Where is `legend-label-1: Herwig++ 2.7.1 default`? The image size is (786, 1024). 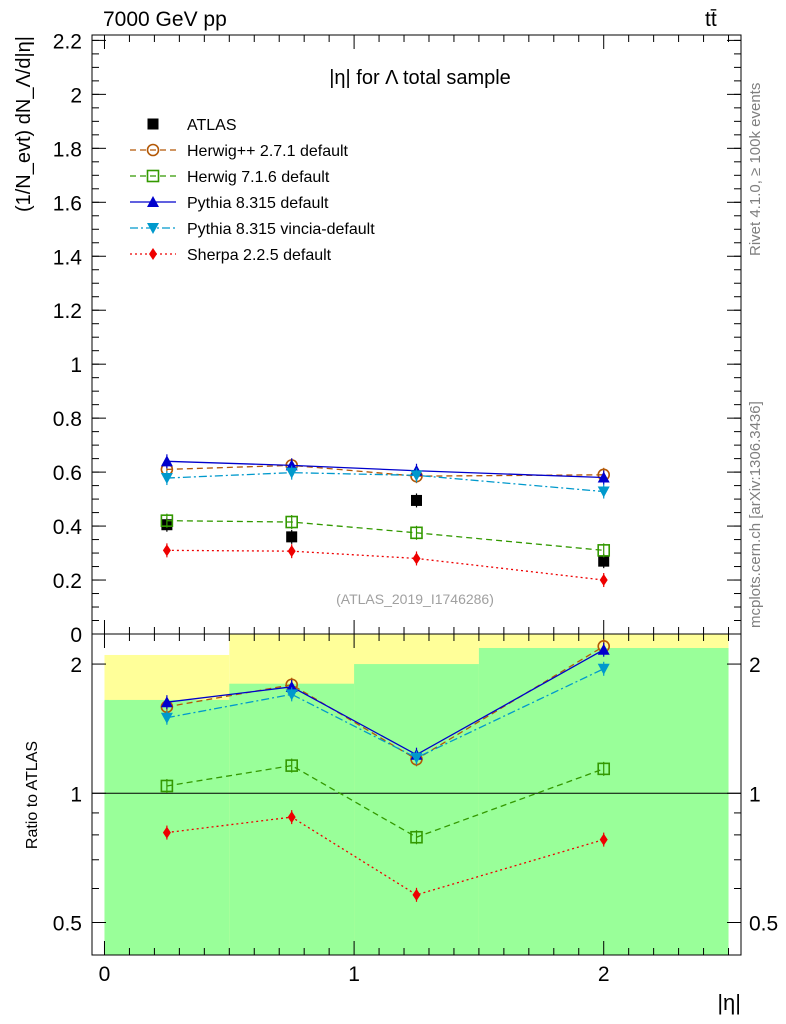
legend-label-1: Herwig++ 2.7.1 default is located at coordinates (268, 151).